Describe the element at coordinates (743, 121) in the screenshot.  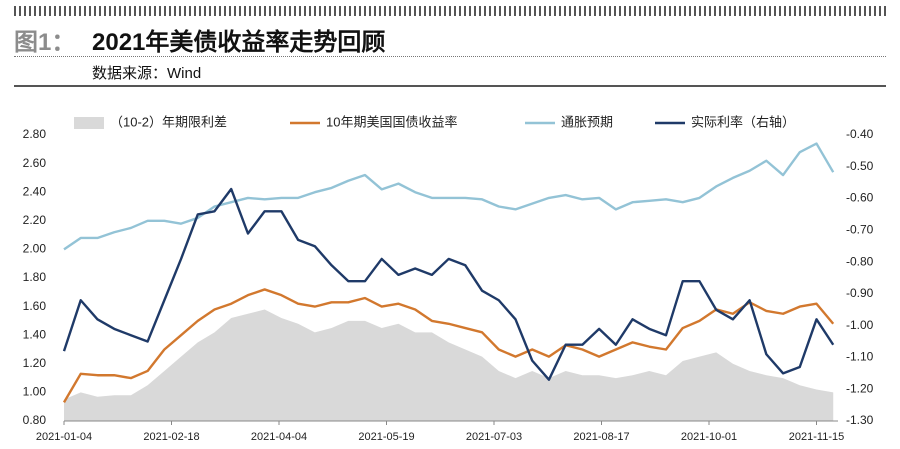
I see `legend-label: 实际利率（右轴）` at that location.